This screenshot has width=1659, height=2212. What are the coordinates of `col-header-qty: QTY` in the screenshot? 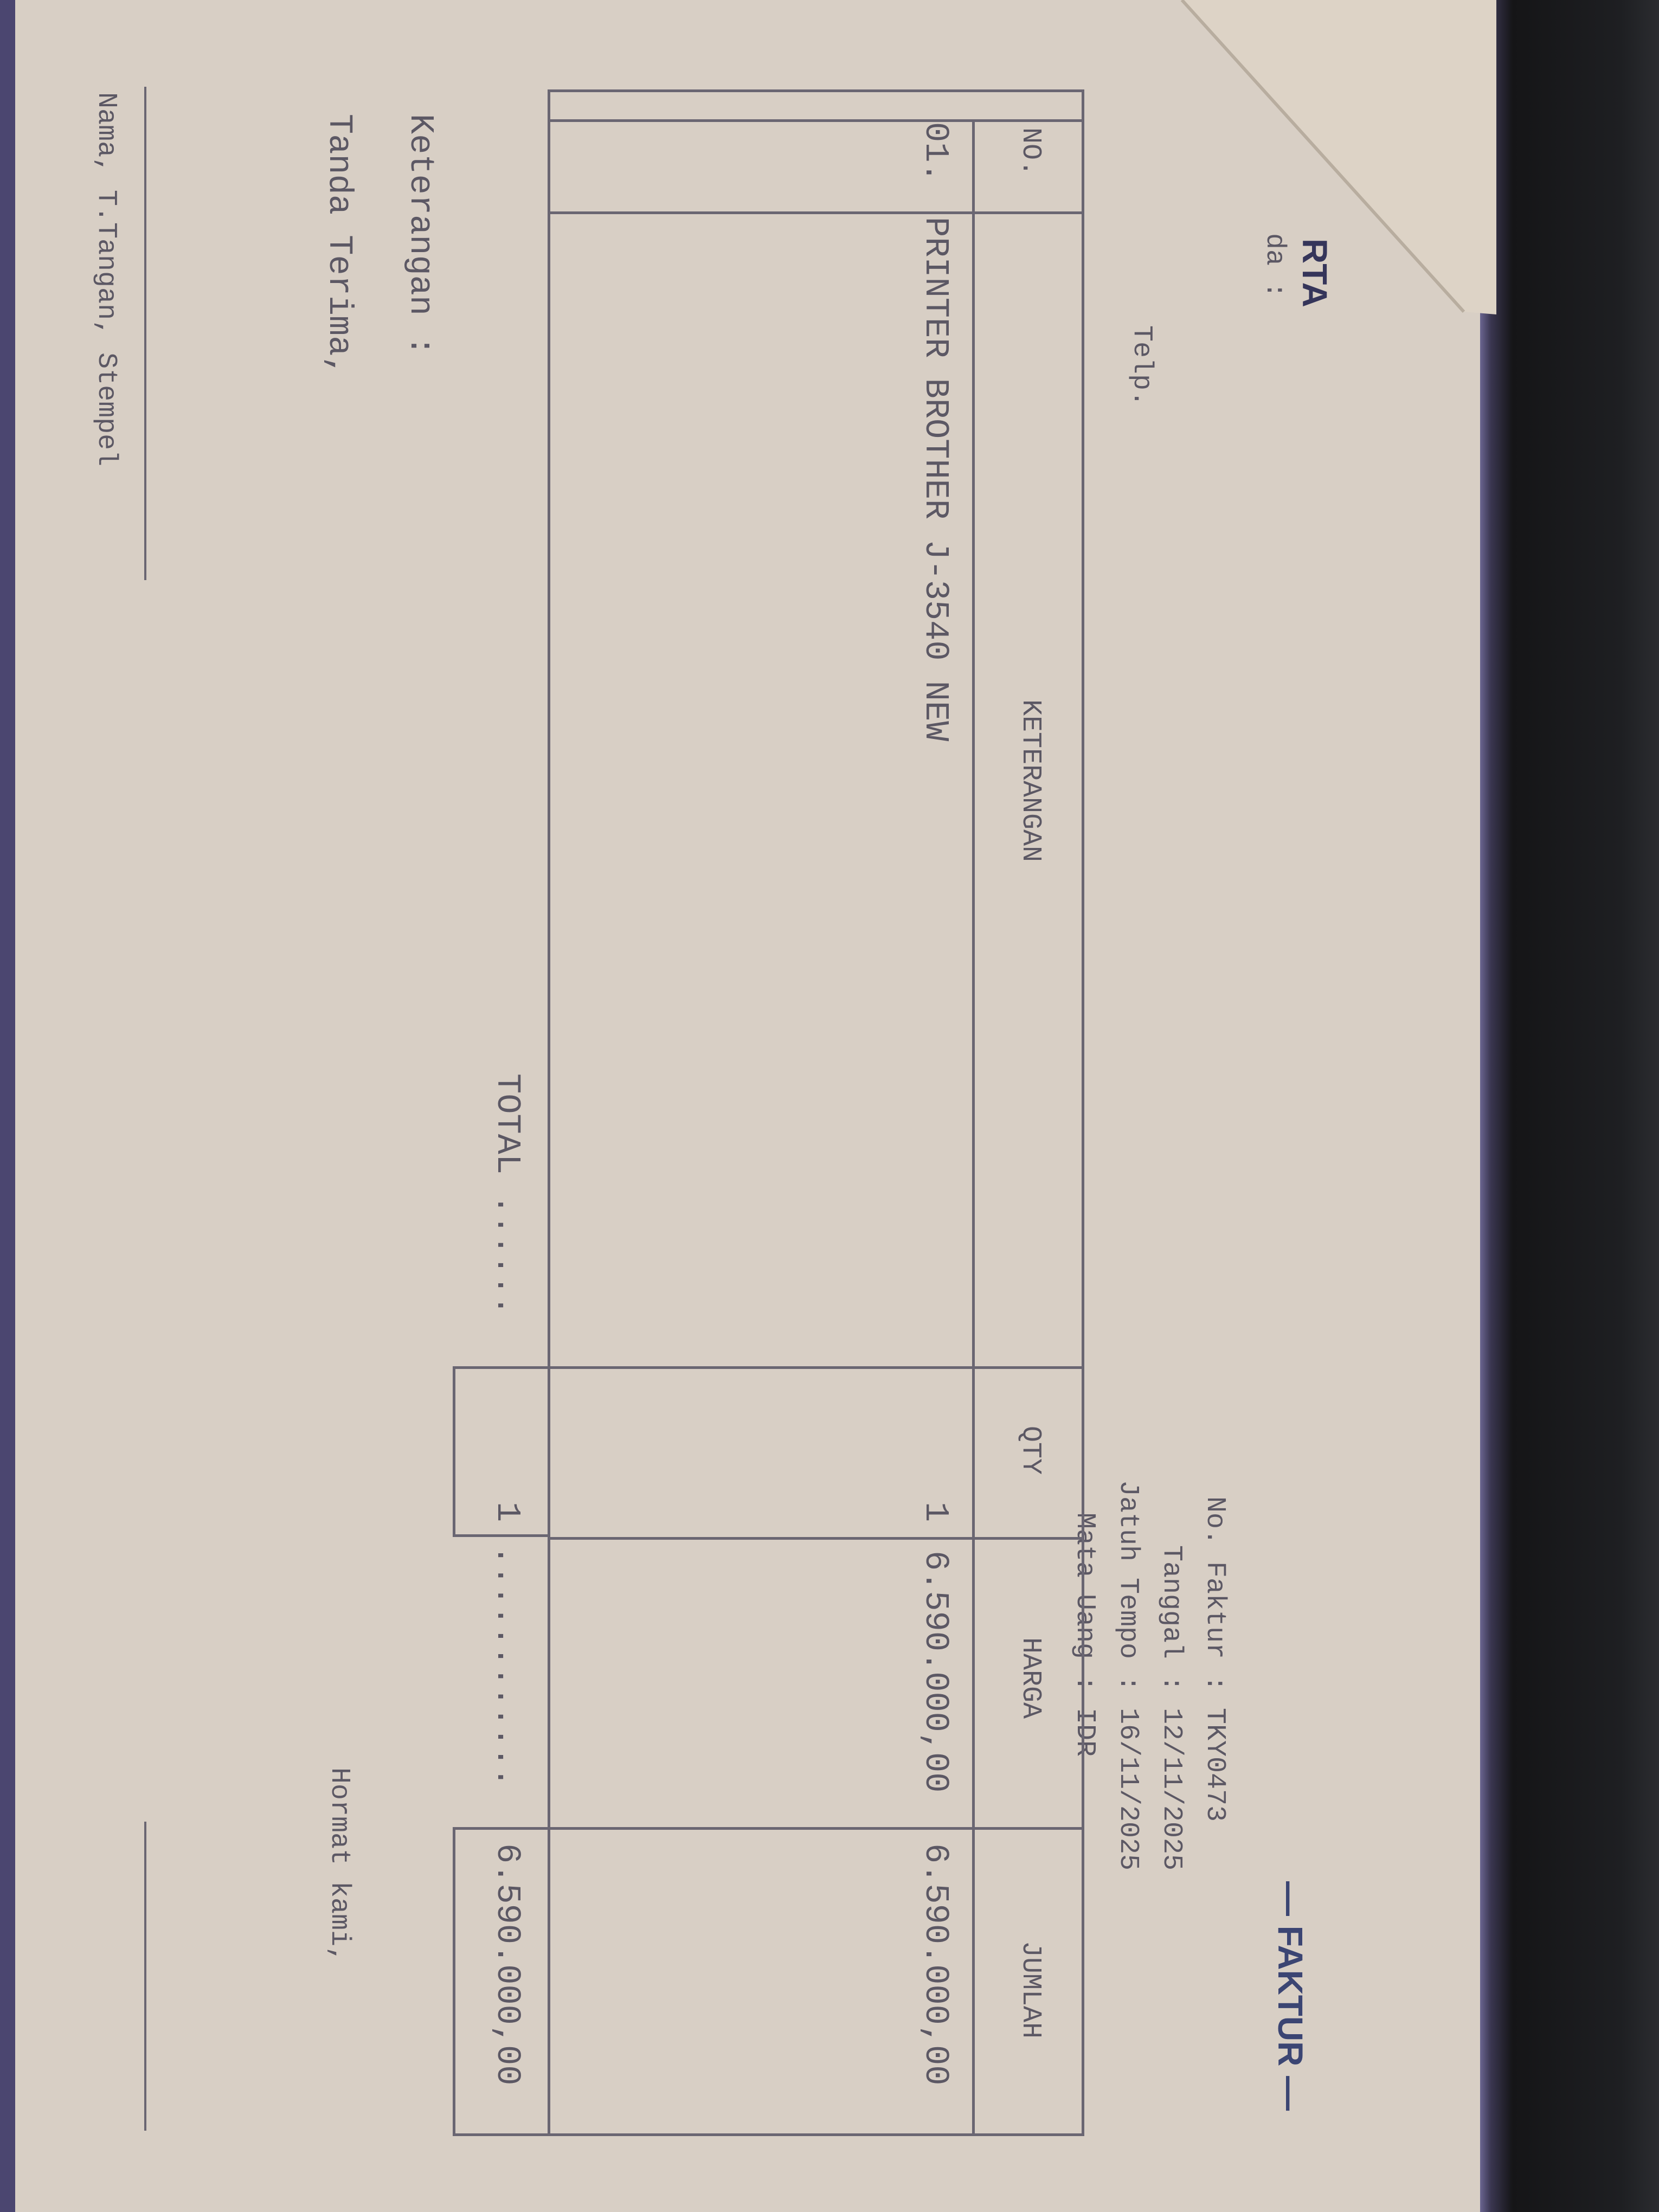 It's located at (1030, 1450).